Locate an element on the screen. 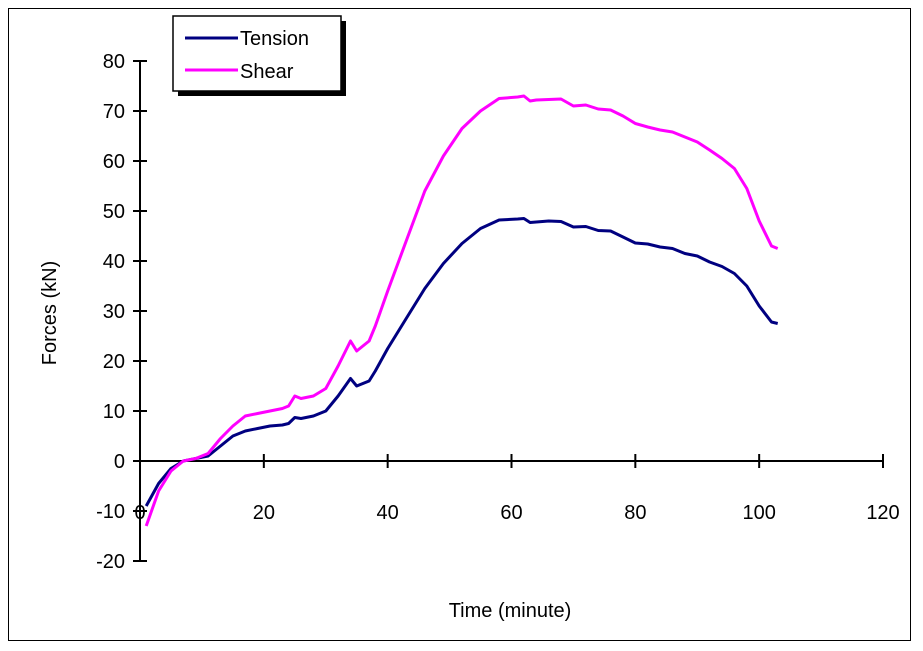  y-tick-label: -20 is located at coordinates (110, 562).